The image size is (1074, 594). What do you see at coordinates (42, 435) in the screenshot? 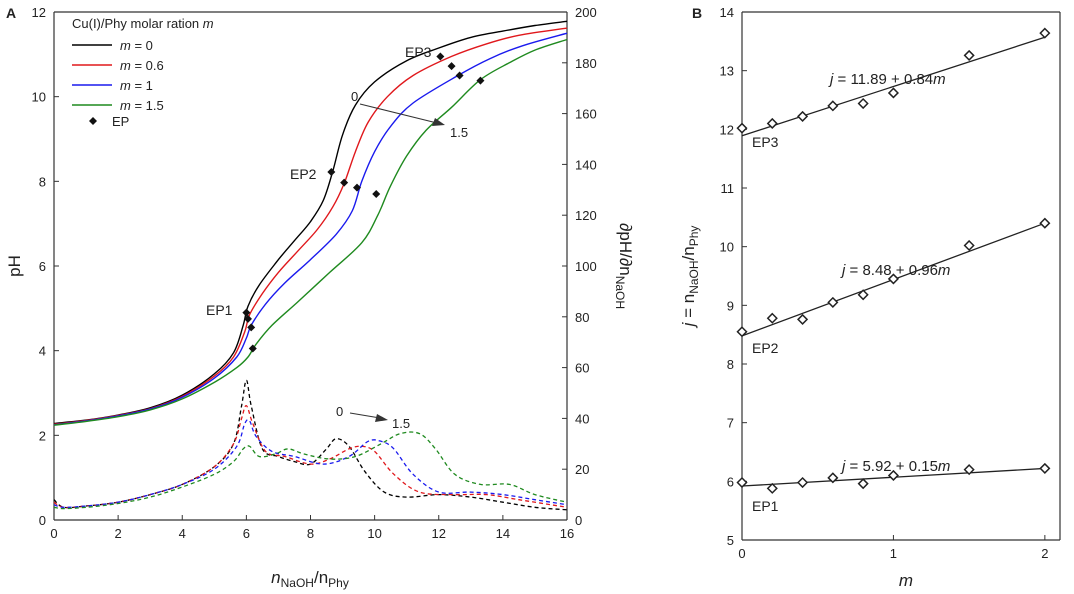
I see `y-tick-label: 2` at bounding box center [42, 435].